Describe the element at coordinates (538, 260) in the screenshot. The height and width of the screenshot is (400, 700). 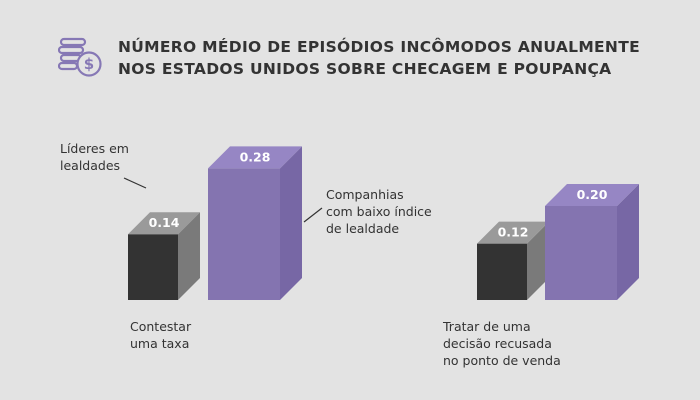
I see `bar-leaders-cat2-side` at that location.